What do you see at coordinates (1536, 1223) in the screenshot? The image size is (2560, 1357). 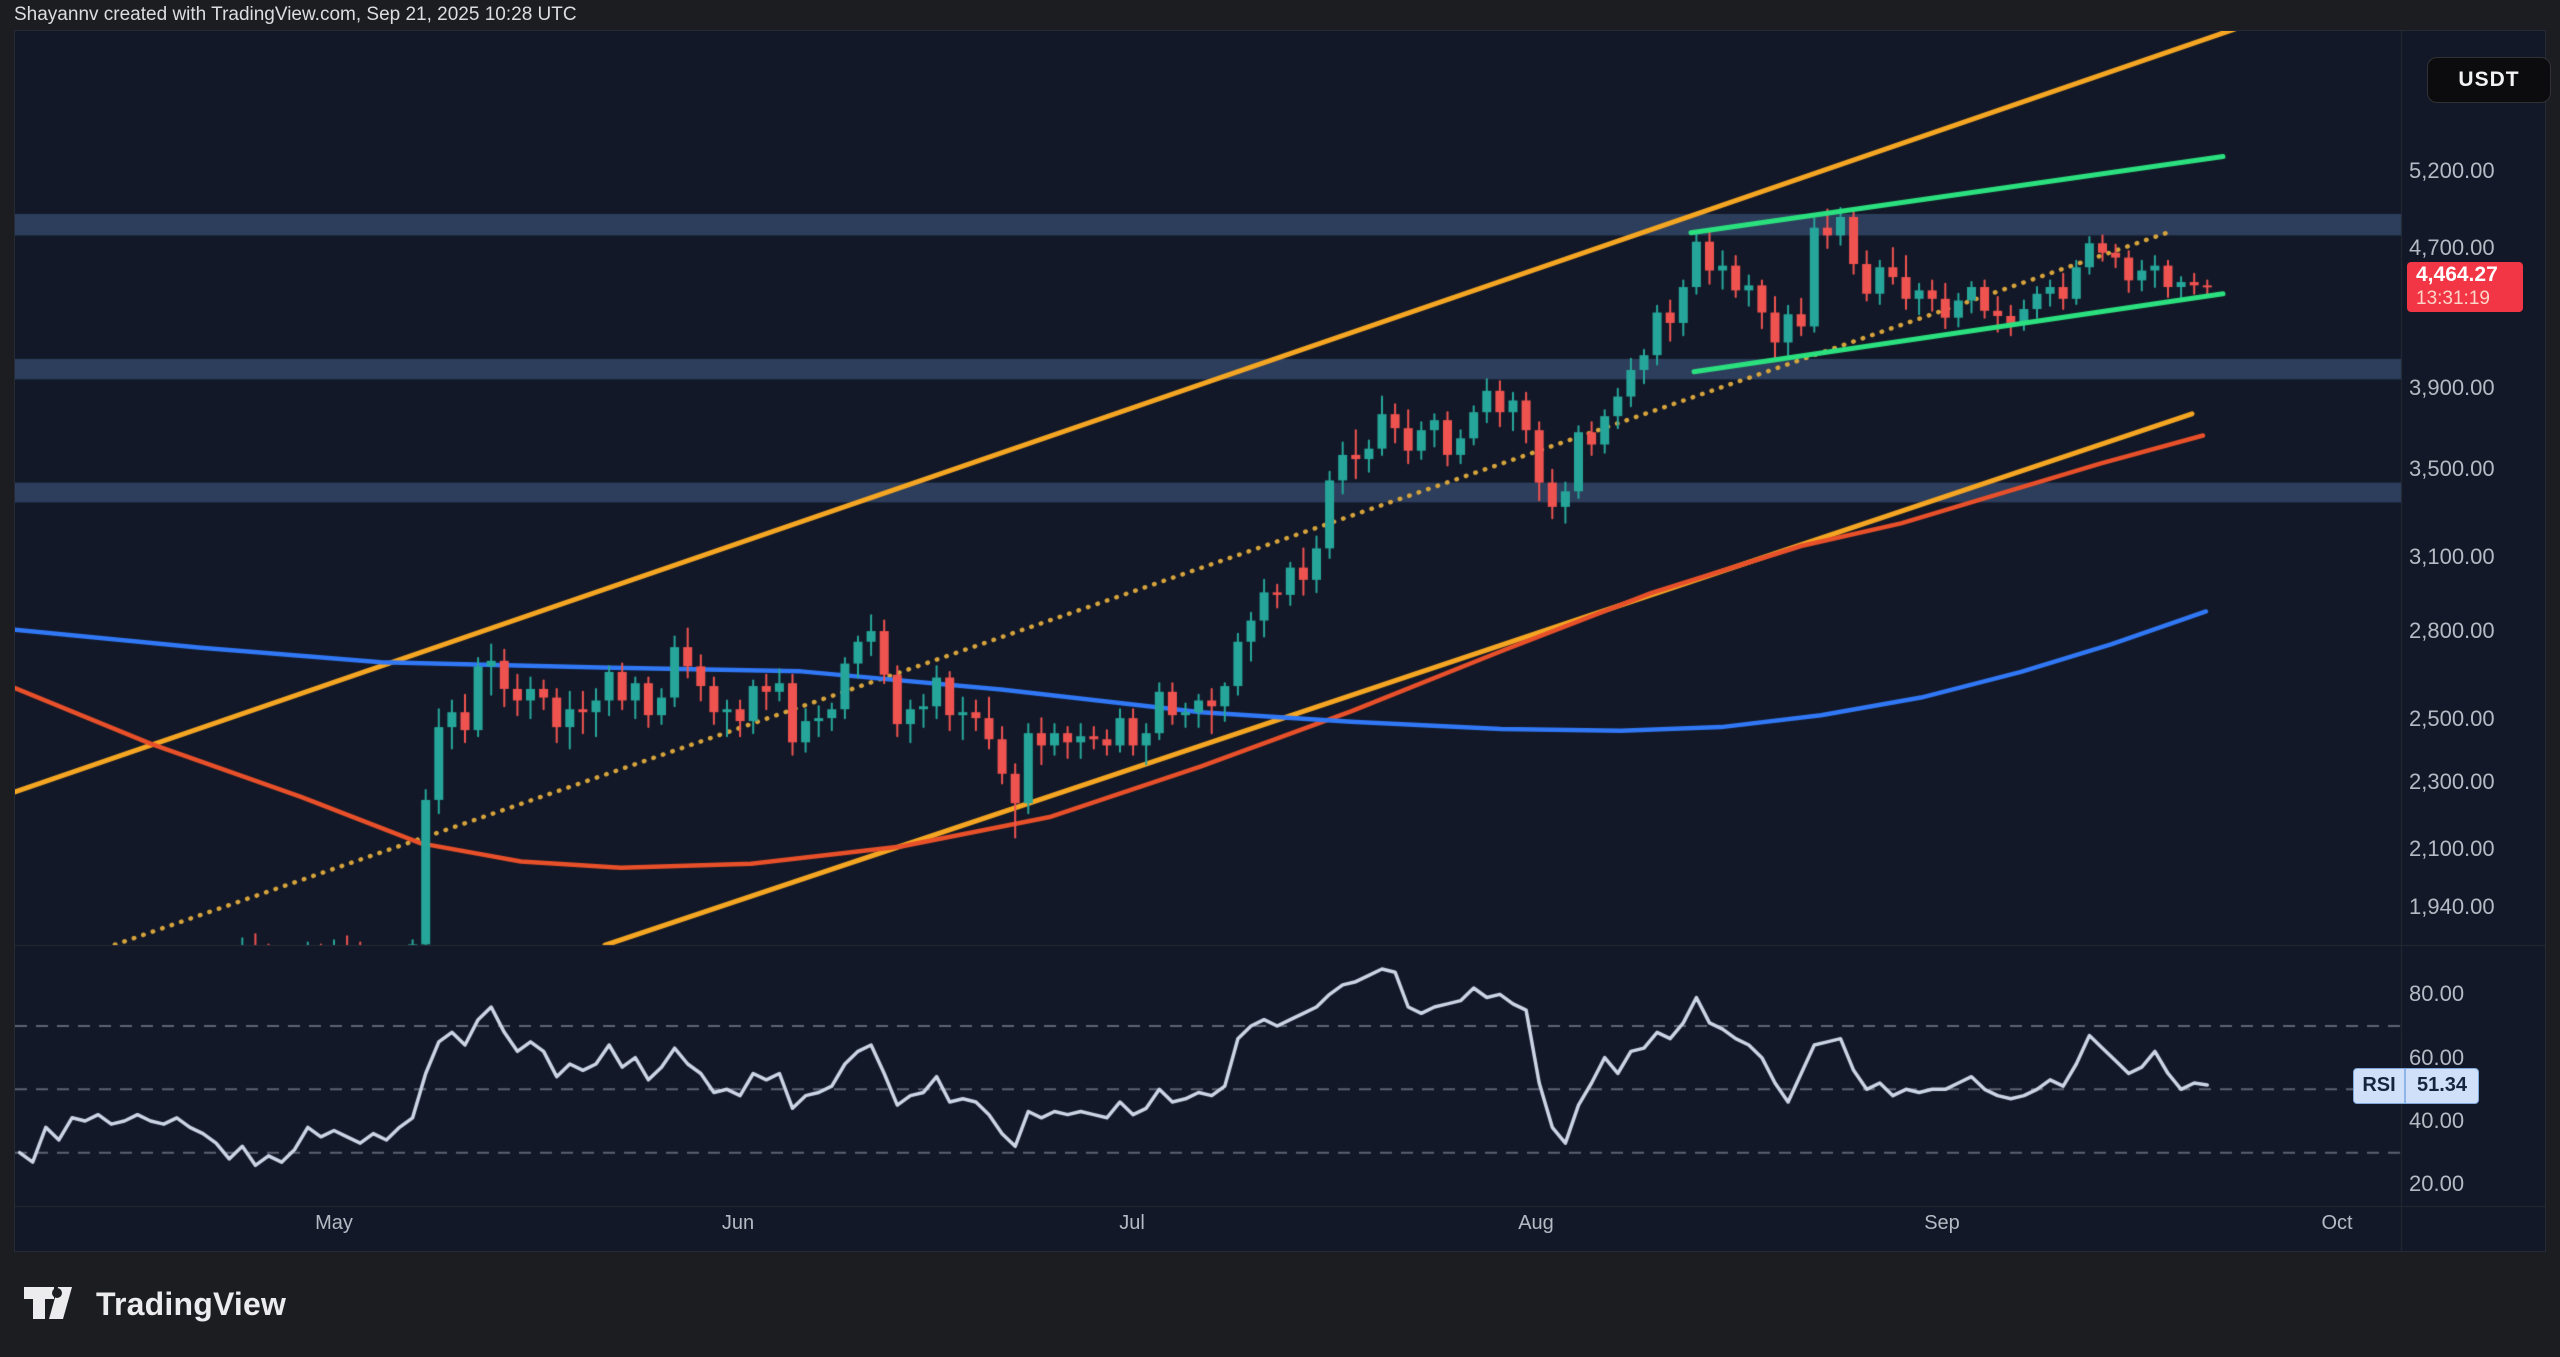 I see `month-label-aug: Aug` at bounding box center [1536, 1223].